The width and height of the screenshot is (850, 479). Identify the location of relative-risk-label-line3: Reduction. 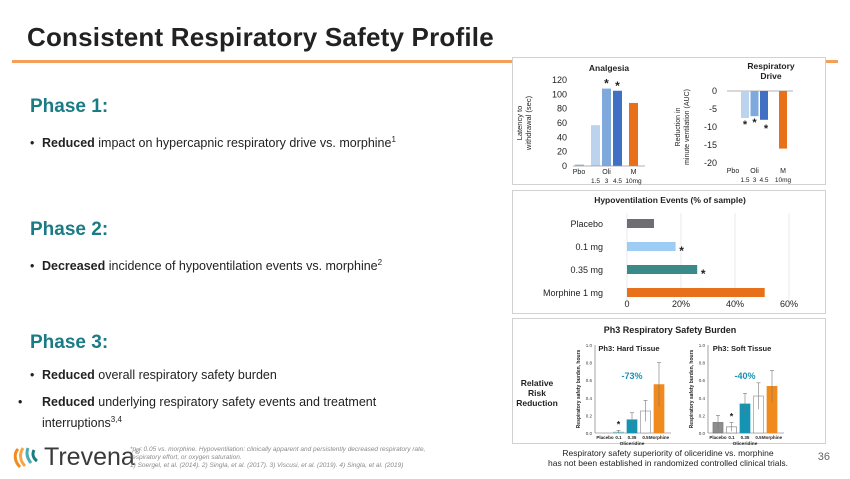
(537, 403).